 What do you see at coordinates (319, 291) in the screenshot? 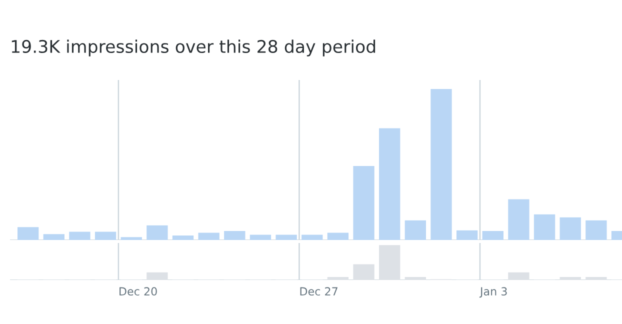
I see `x-tick-label: Dec 27` at bounding box center [319, 291].